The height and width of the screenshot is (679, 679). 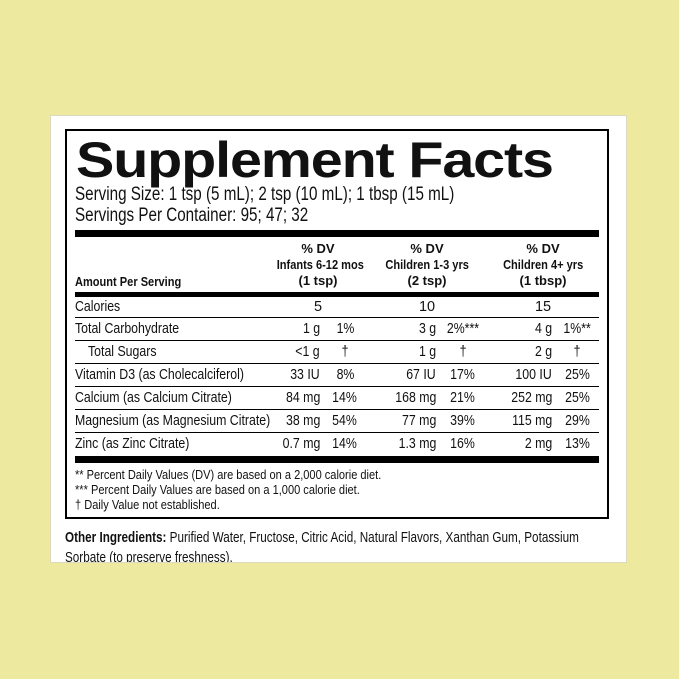 What do you see at coordinates (337, 215) in the screenshot?
I see `servings-per-container-line: Servings Per Container: 95; 47; 32` at bounding box center [337, 215].